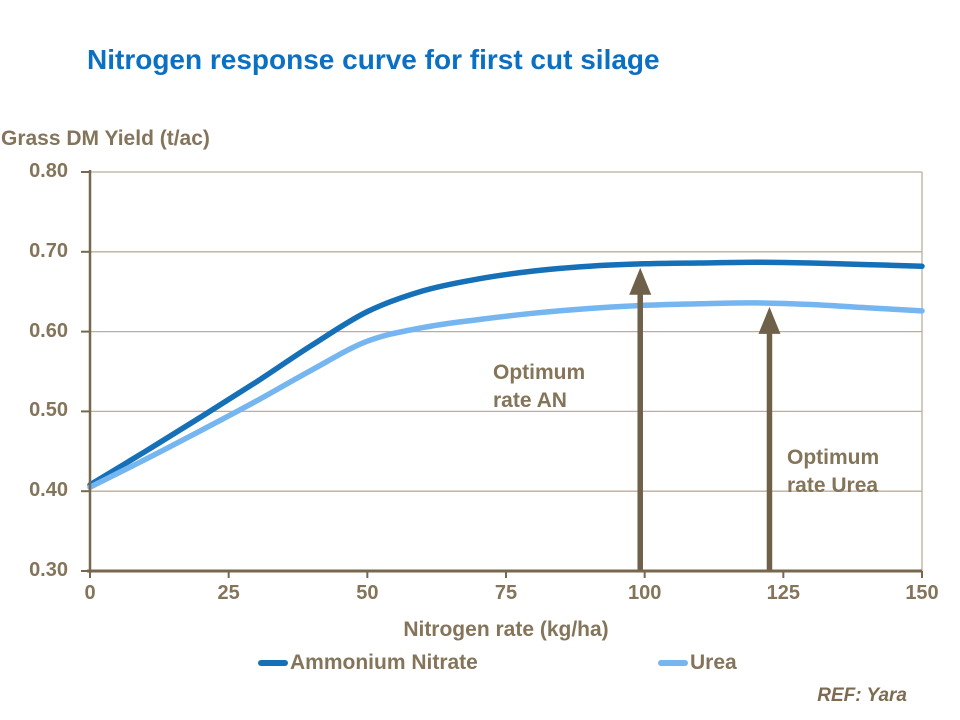  I want to click on reference-note: REF: Yara, so click(862, 695).